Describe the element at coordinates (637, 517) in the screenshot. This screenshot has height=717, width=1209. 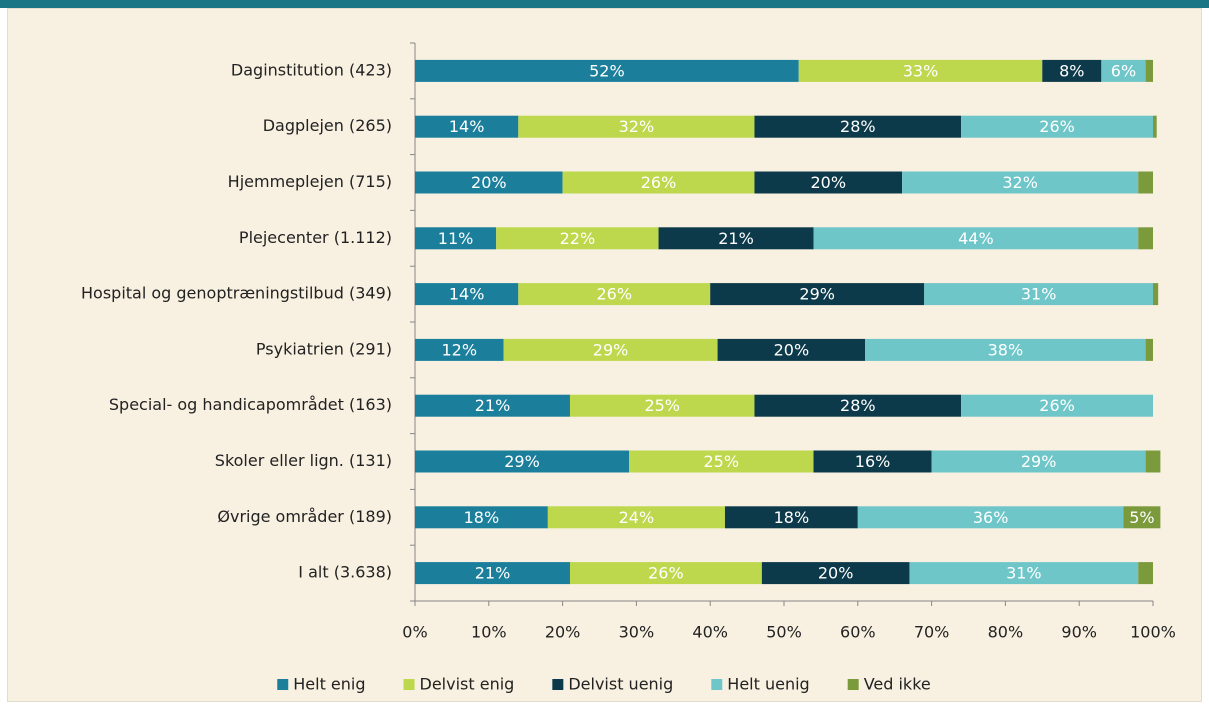
I see `value-label: 24%` at that location.